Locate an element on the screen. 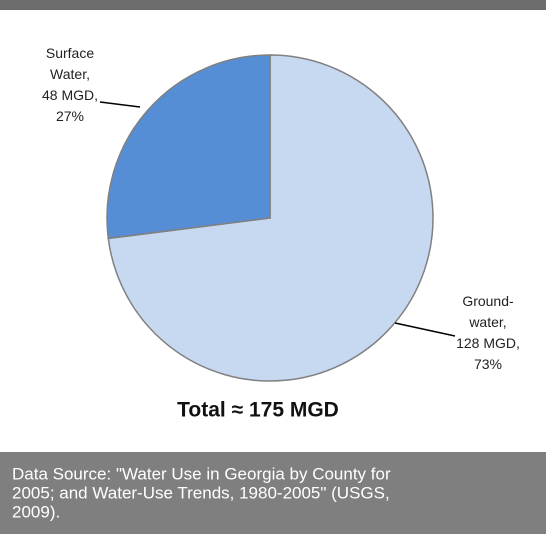 This screenshot has width=546, height=534. total-label: Total ≈ 175 MGD is located at coordinates (258, 410).